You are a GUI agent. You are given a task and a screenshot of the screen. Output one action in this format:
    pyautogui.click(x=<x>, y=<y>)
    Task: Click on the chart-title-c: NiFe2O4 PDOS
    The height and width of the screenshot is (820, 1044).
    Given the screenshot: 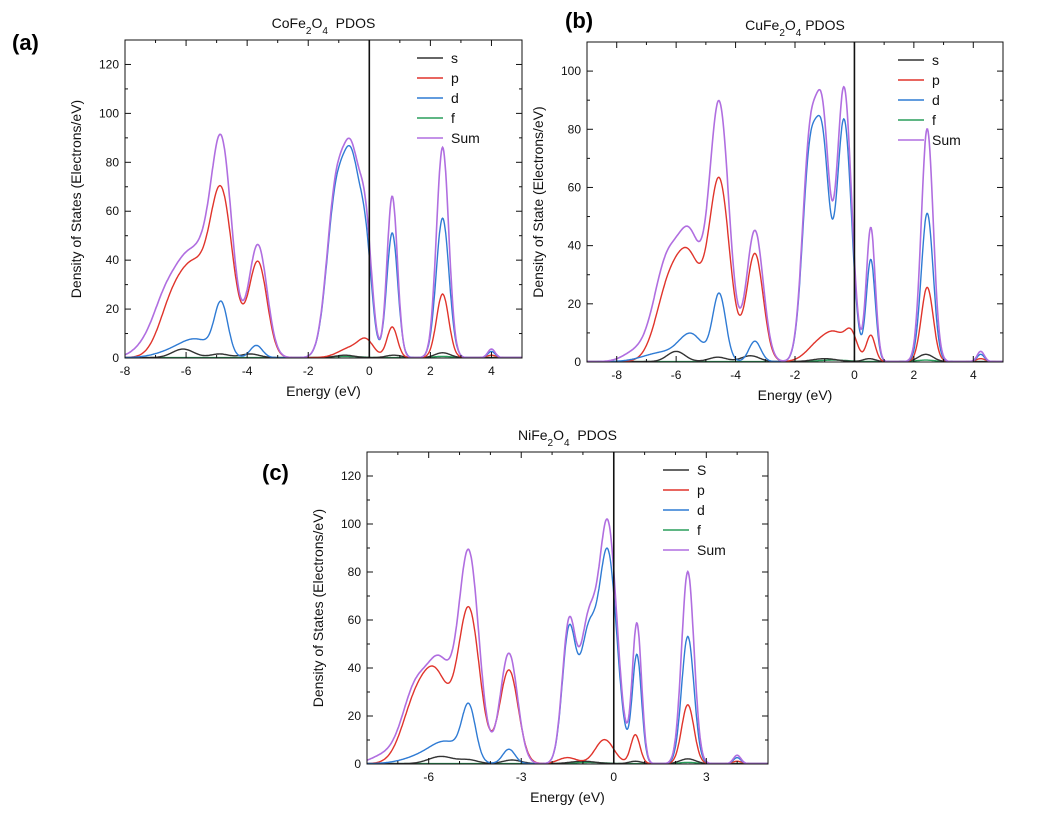 What is the action you would take?
    pyautogui.click(x=567, y=438)
    